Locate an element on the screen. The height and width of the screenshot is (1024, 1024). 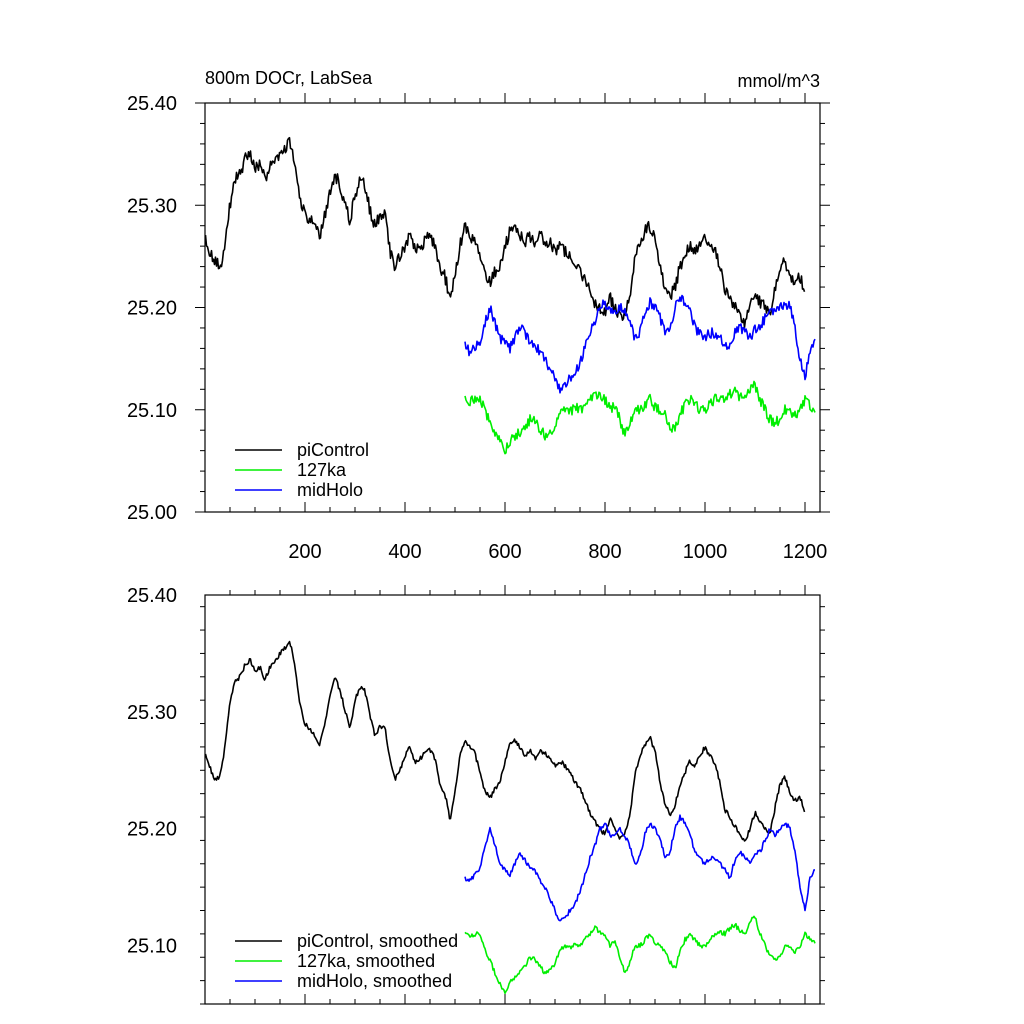
x-tick-label: 400 is located at coordinates (404, 552).